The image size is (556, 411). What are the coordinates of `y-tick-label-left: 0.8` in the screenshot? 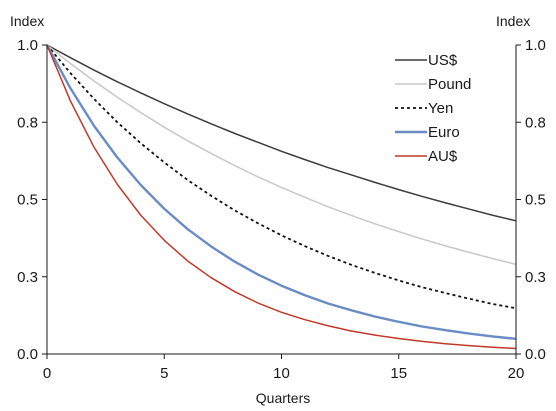 It's located at (27, 122).